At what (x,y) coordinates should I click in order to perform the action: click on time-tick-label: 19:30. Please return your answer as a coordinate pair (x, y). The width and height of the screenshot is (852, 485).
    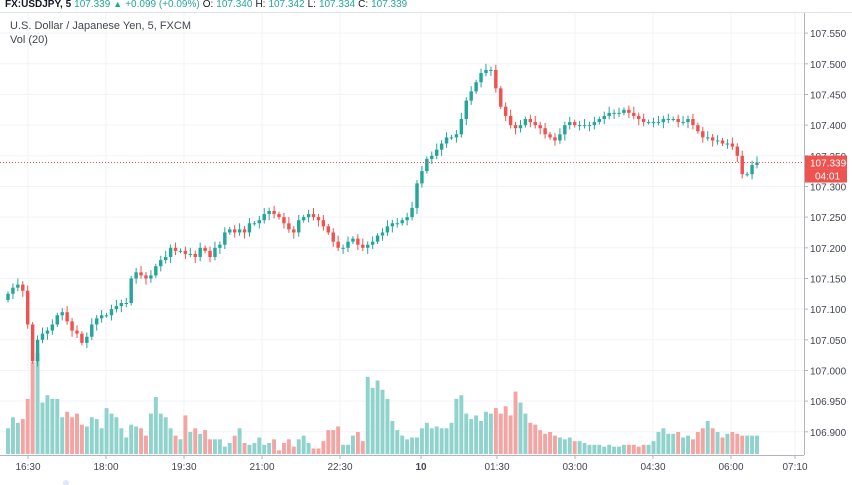
    Looking at the image, I should click on (183, 467).